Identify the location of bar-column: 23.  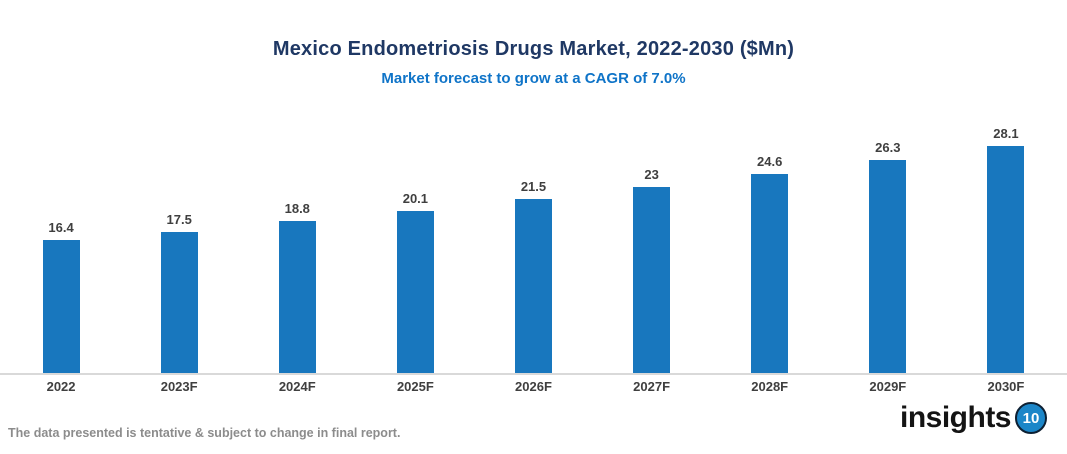
(652, 270).